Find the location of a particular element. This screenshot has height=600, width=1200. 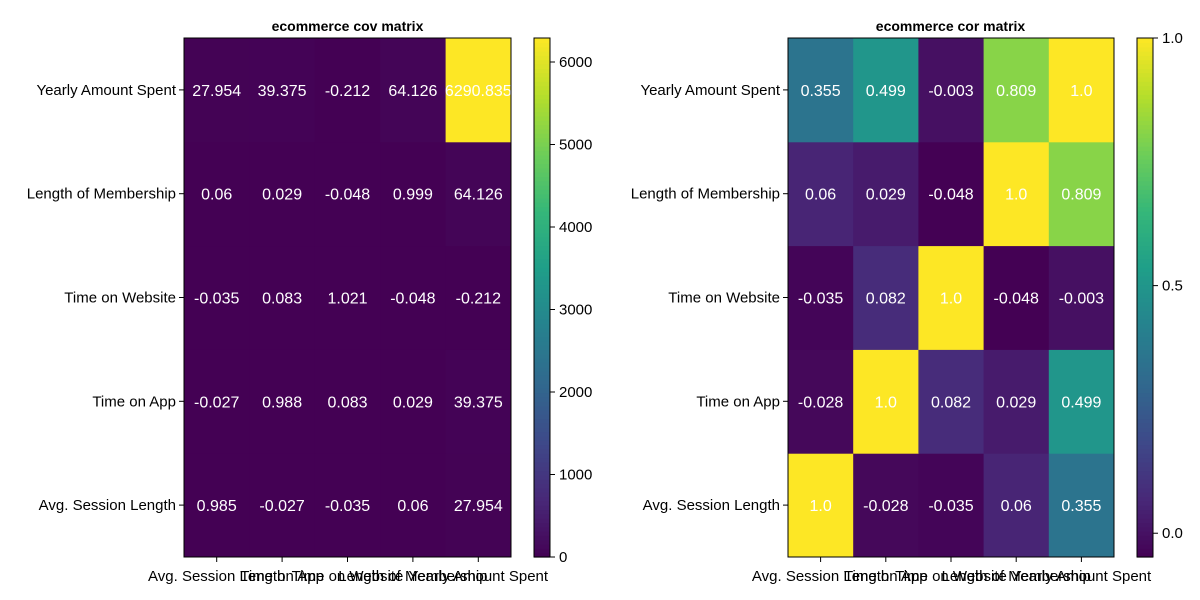

cov-x-label-length-of-membership: Length of Membership is located at coordinates (412, 576).